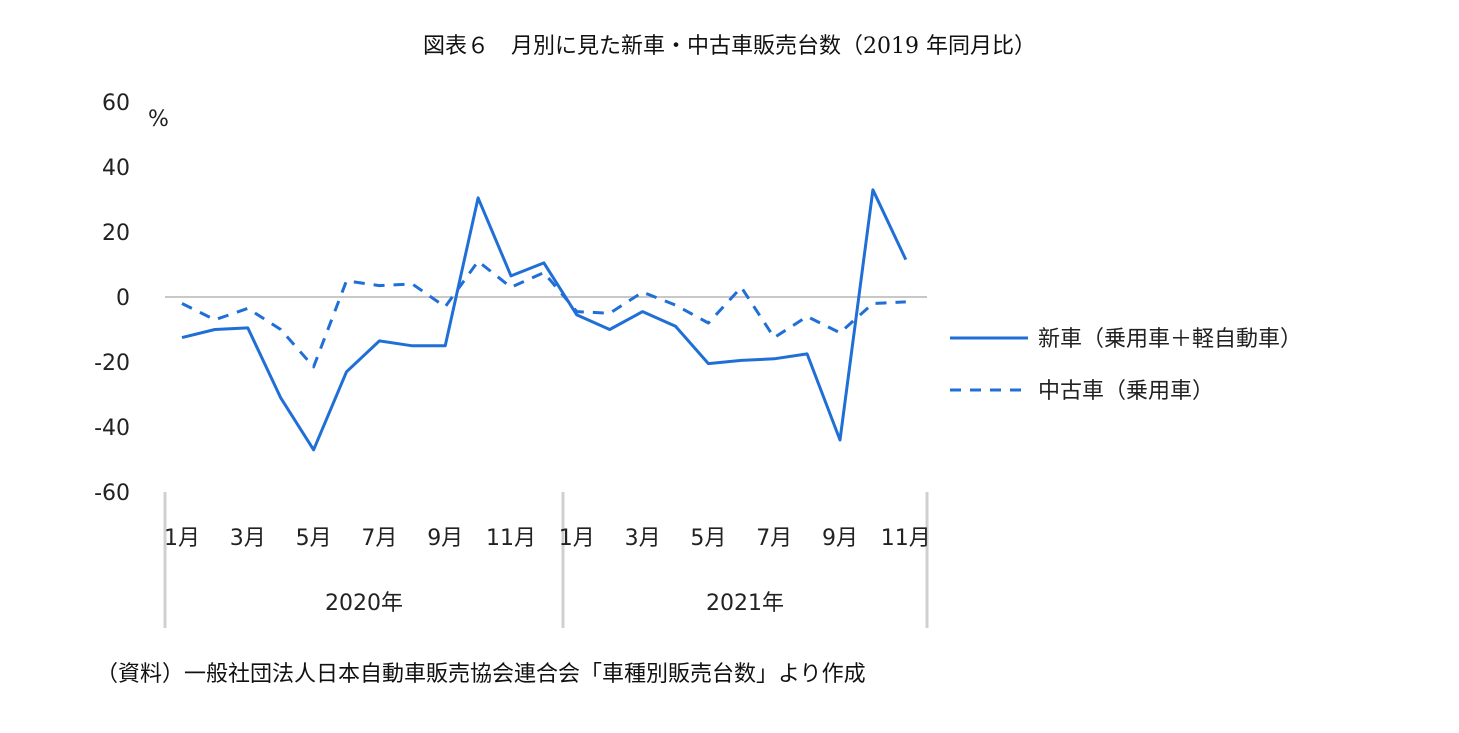 Image resolution: width=1459 pixels, height=733 pixels. What do you see at coordinates (158, 119) in the screenshot?
I see `y-axis-unit-label: %` at bounding box center [158, 119].